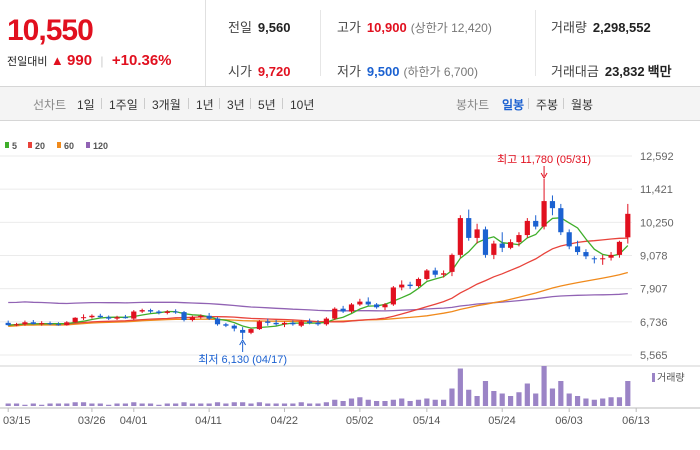 The image size is (700, 450). I want to click on low-annotation: 최저 6,130 (04/17), so click(242, 359).